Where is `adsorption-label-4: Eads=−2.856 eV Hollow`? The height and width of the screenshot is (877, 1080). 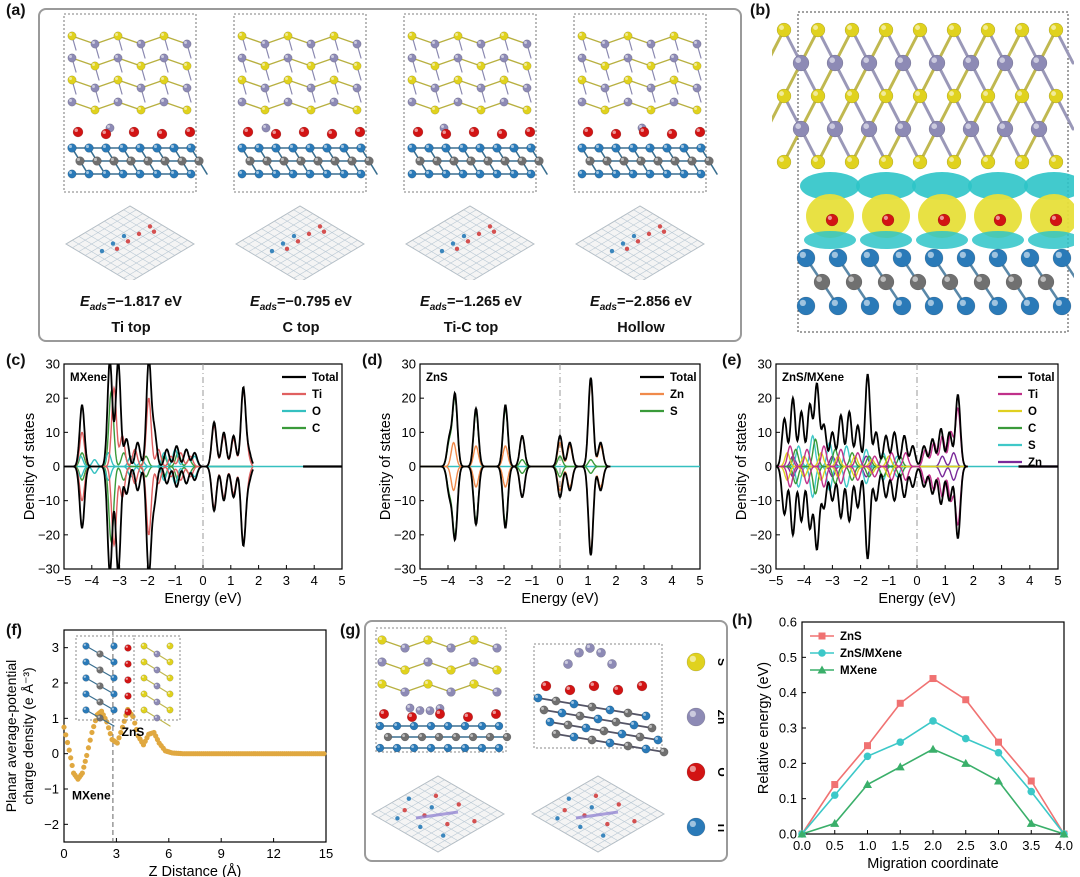 adsorption-label-4: Eads=−2.856 eV Hollow is located at coordinates (641, 315).